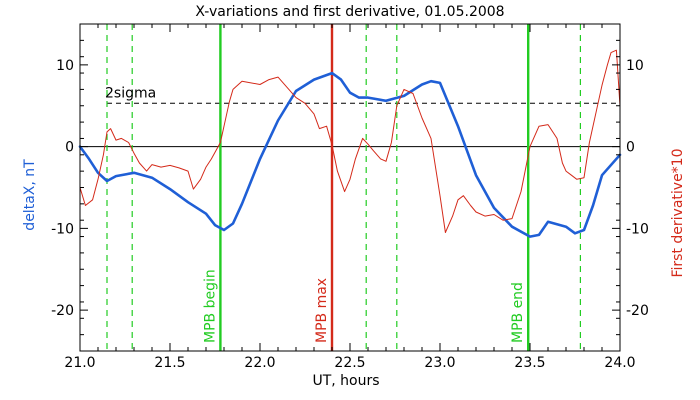 The image size is (700, 400). I want to click on y-axis-label-left: deltaX, nT, so click(30, 195).